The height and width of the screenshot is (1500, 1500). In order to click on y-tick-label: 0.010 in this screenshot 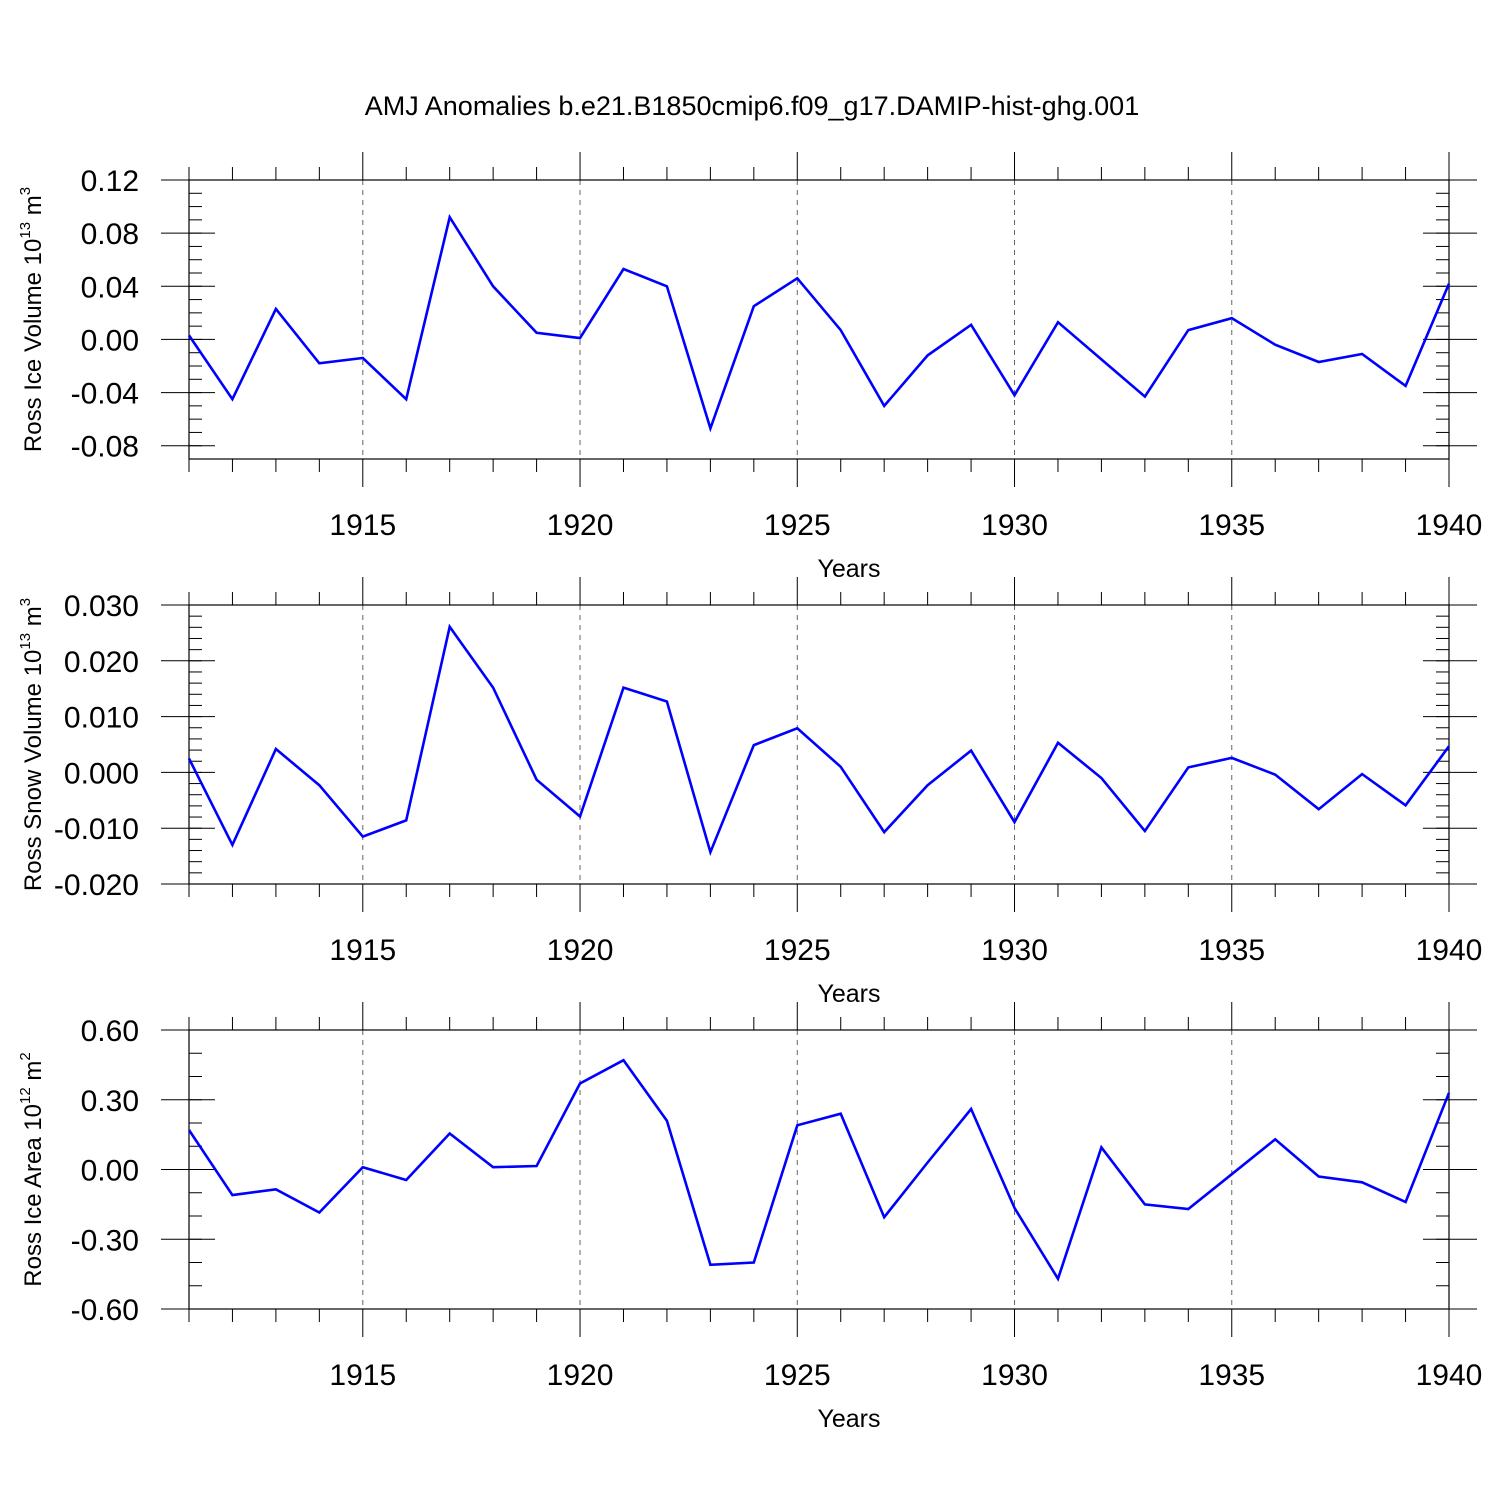, I will do `click(101, 718)`.